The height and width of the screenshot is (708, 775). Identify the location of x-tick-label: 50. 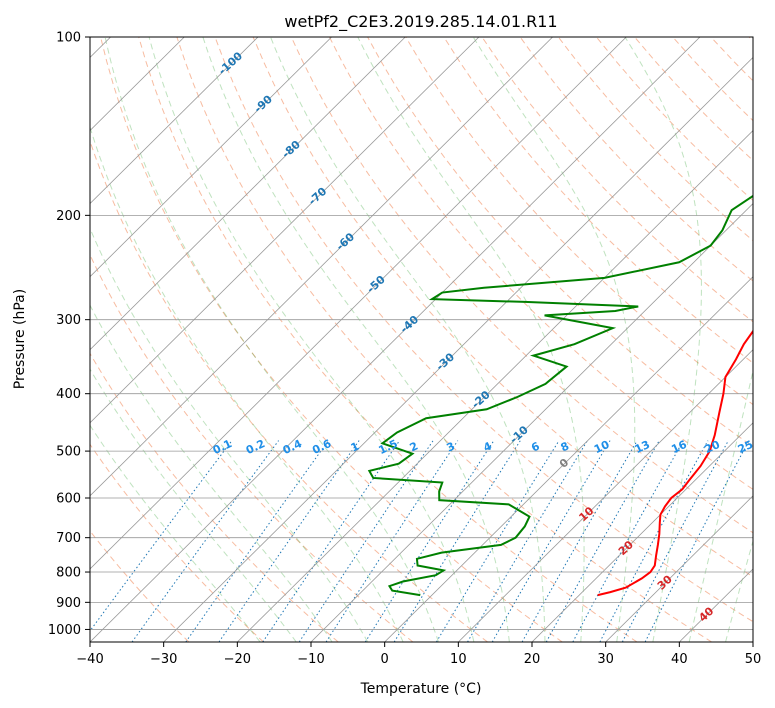
(753, 659).